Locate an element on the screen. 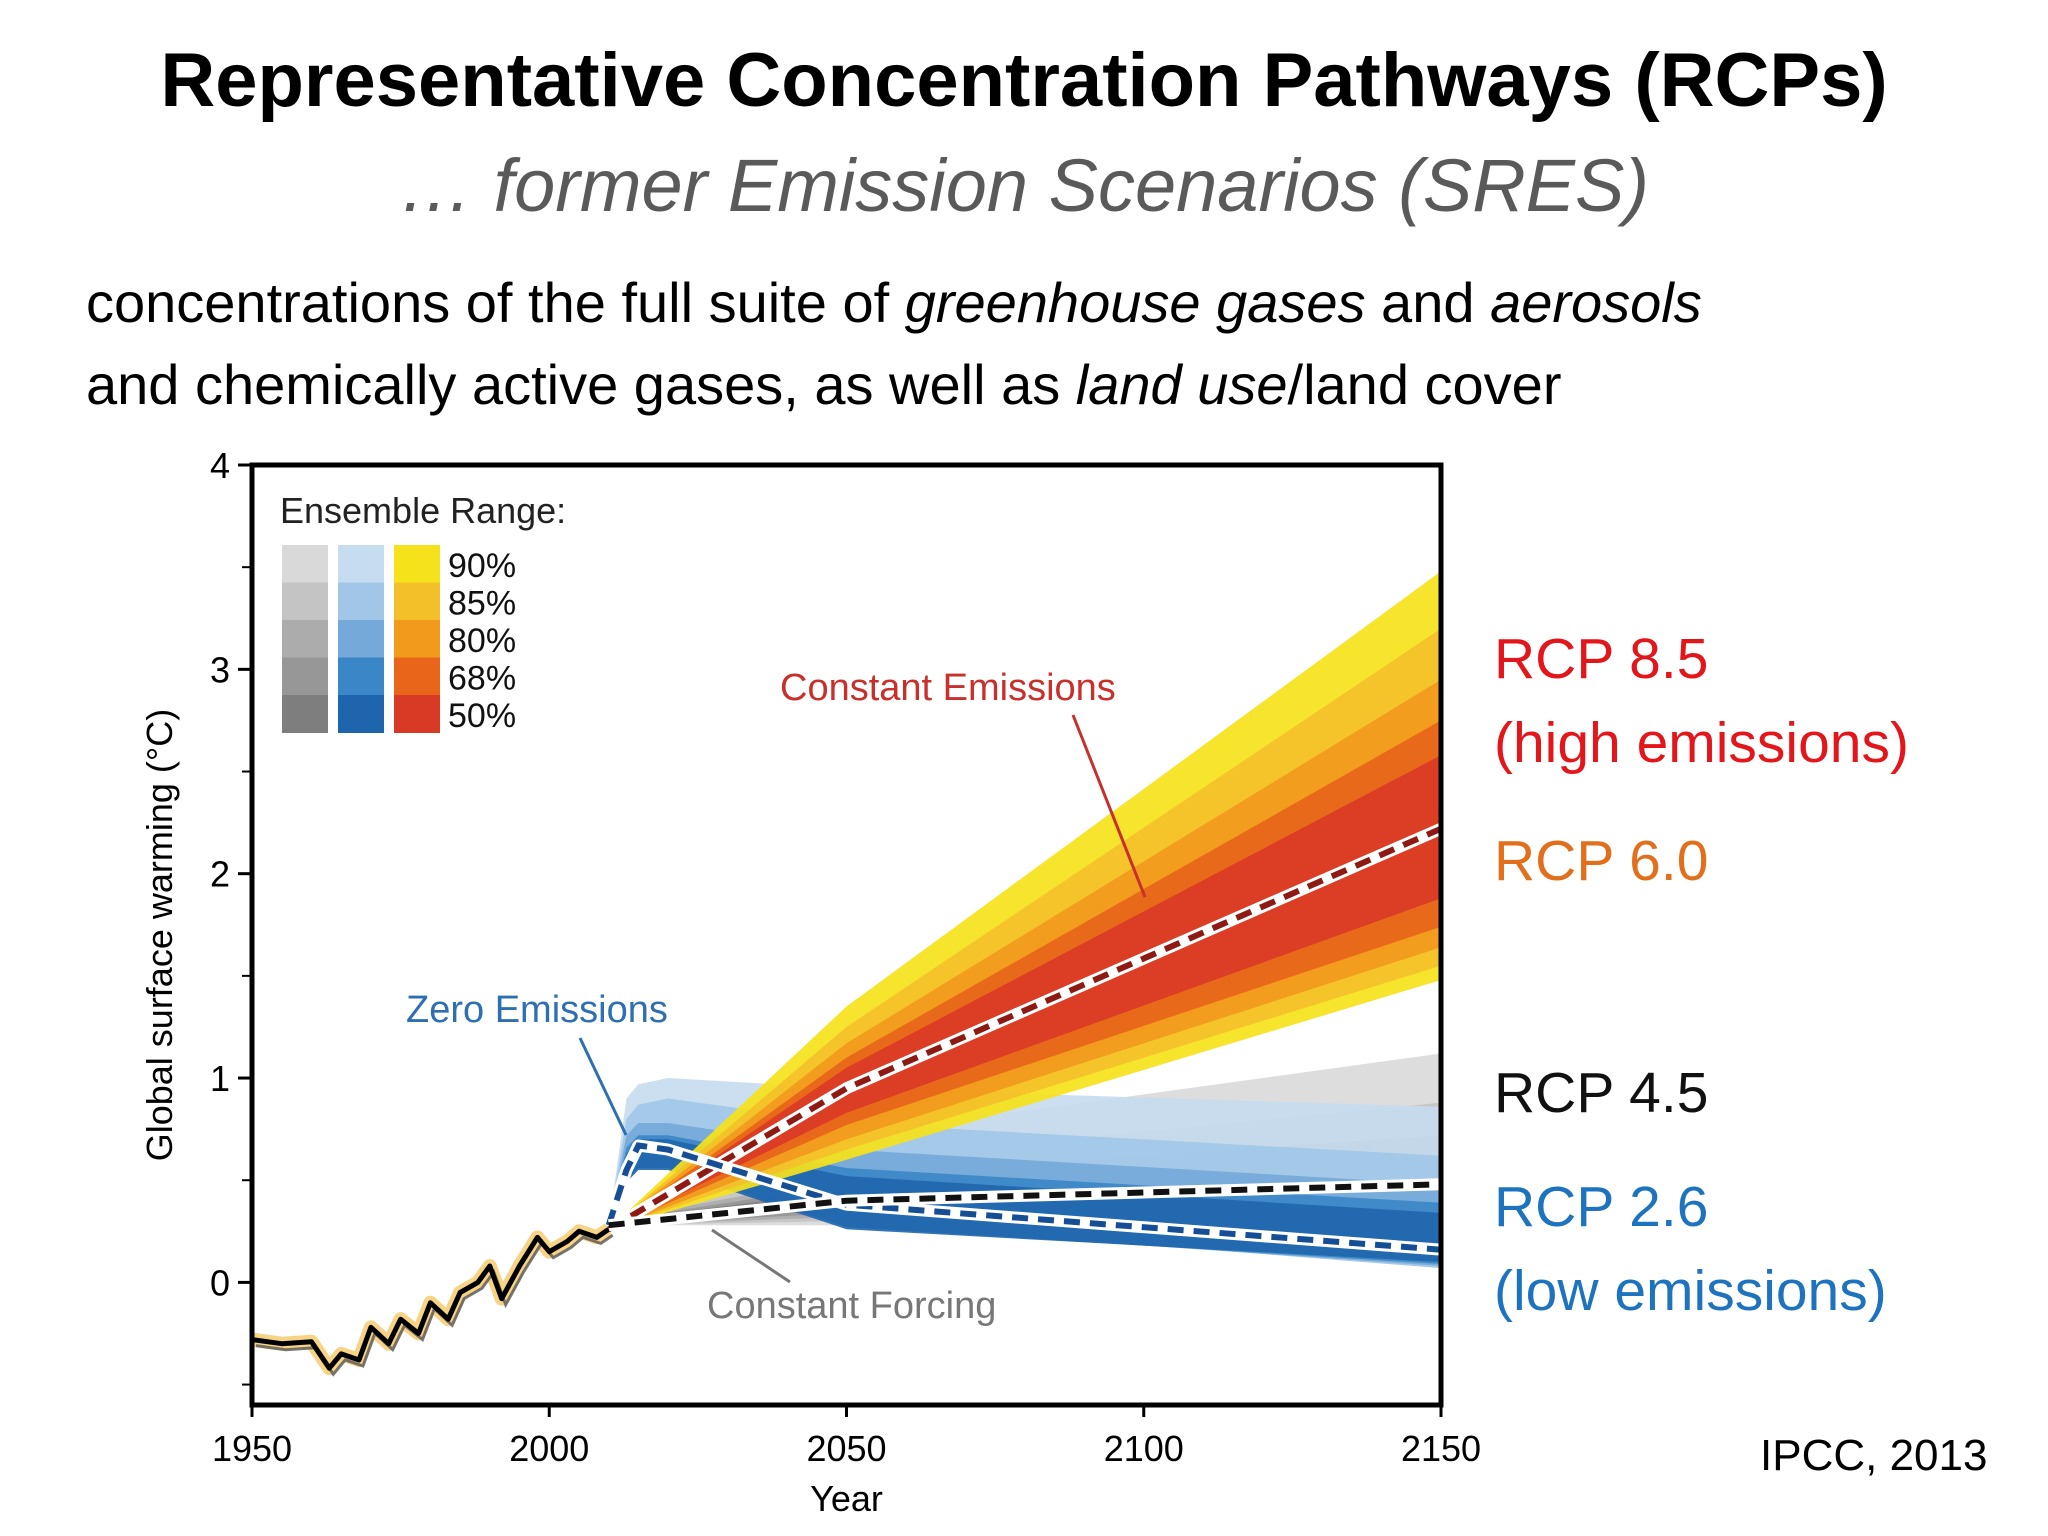 Image resolution: width=2048 pixels, height=1536 pixels. zero-emissions-median-line is located at coordinates (1023, 1197).